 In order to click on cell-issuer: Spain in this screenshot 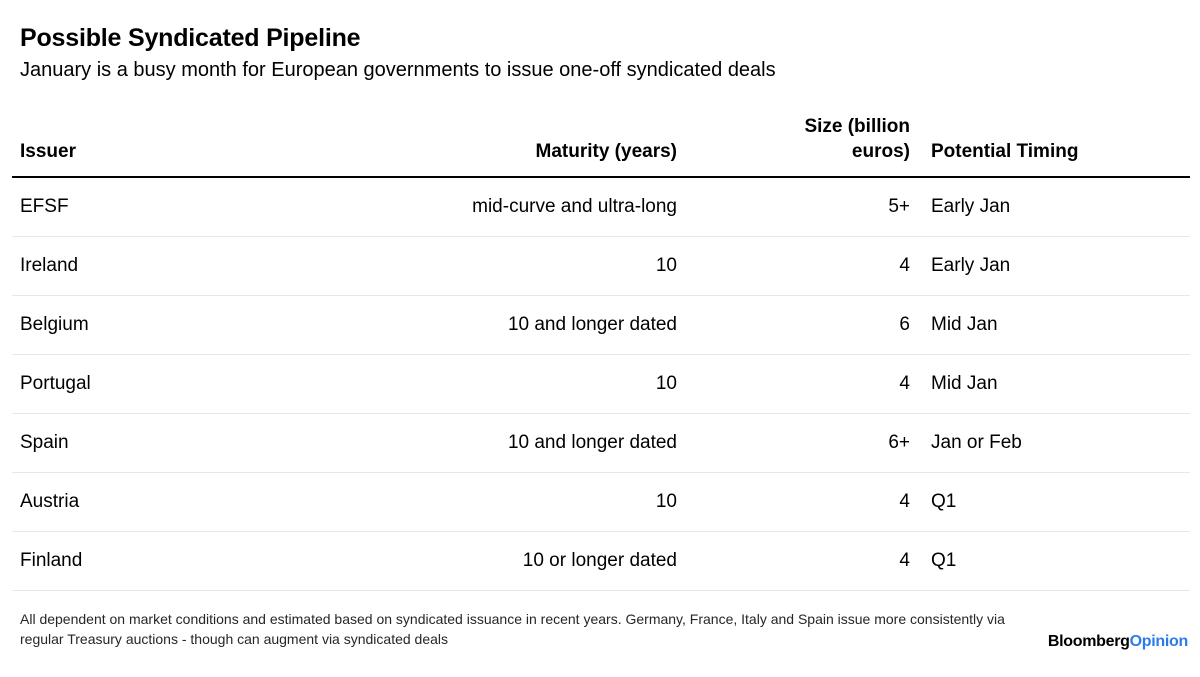, I will do `click(112, 443)`.